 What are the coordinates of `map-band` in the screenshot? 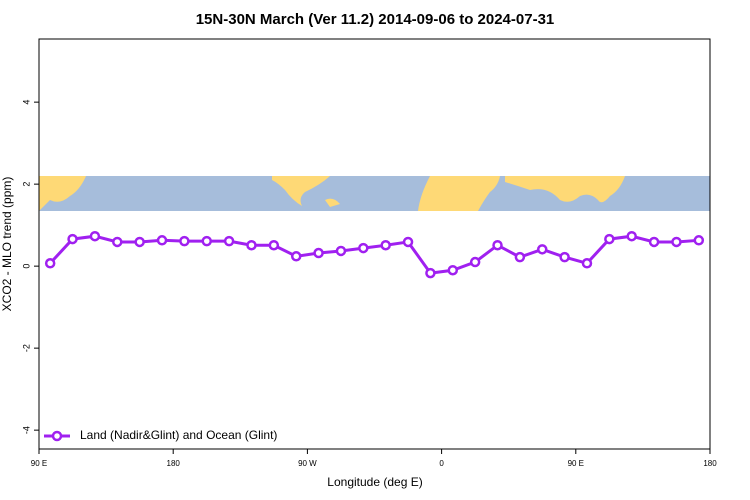 It's located at (374, 193).